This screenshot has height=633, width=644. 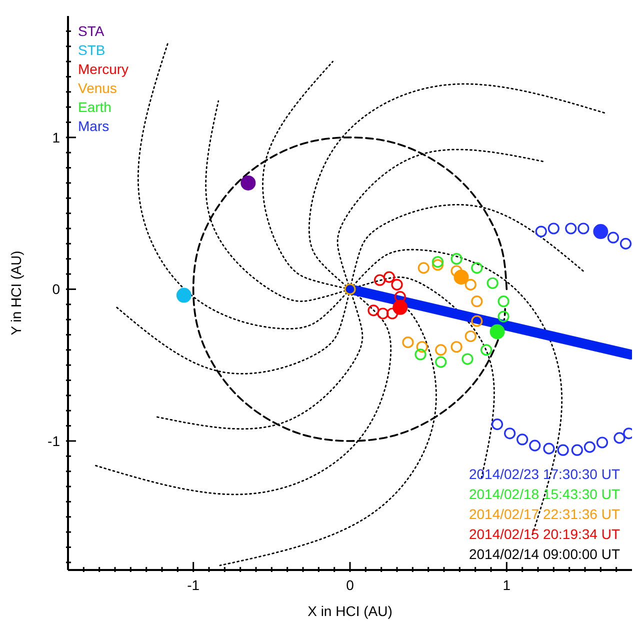 What do you see at coordinates (16, 293) in the screenshot?
I see `y-axis-title: Y in HCI (AU)` at bounding box center [16, 293].